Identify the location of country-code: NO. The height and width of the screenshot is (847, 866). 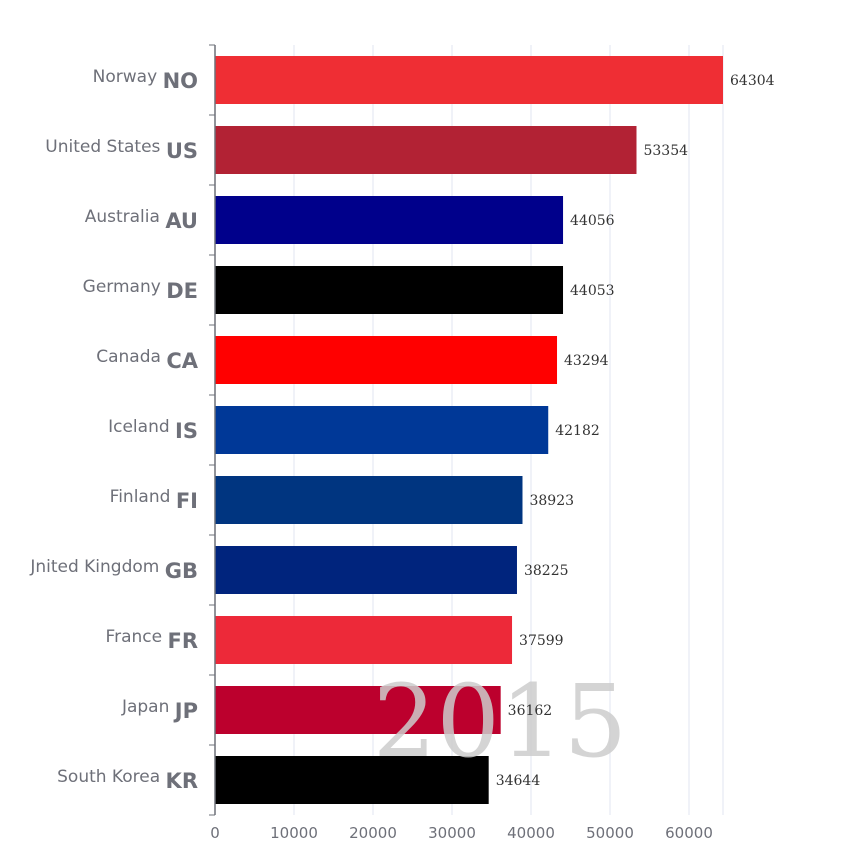
(180, 81).